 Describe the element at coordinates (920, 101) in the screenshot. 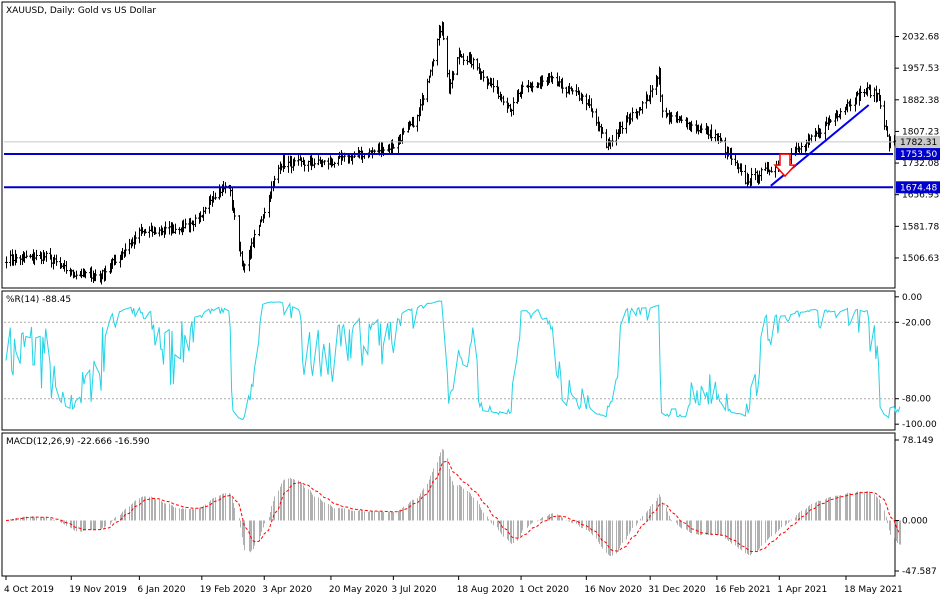

I see `price-tick-label: 1882.38` at that location.